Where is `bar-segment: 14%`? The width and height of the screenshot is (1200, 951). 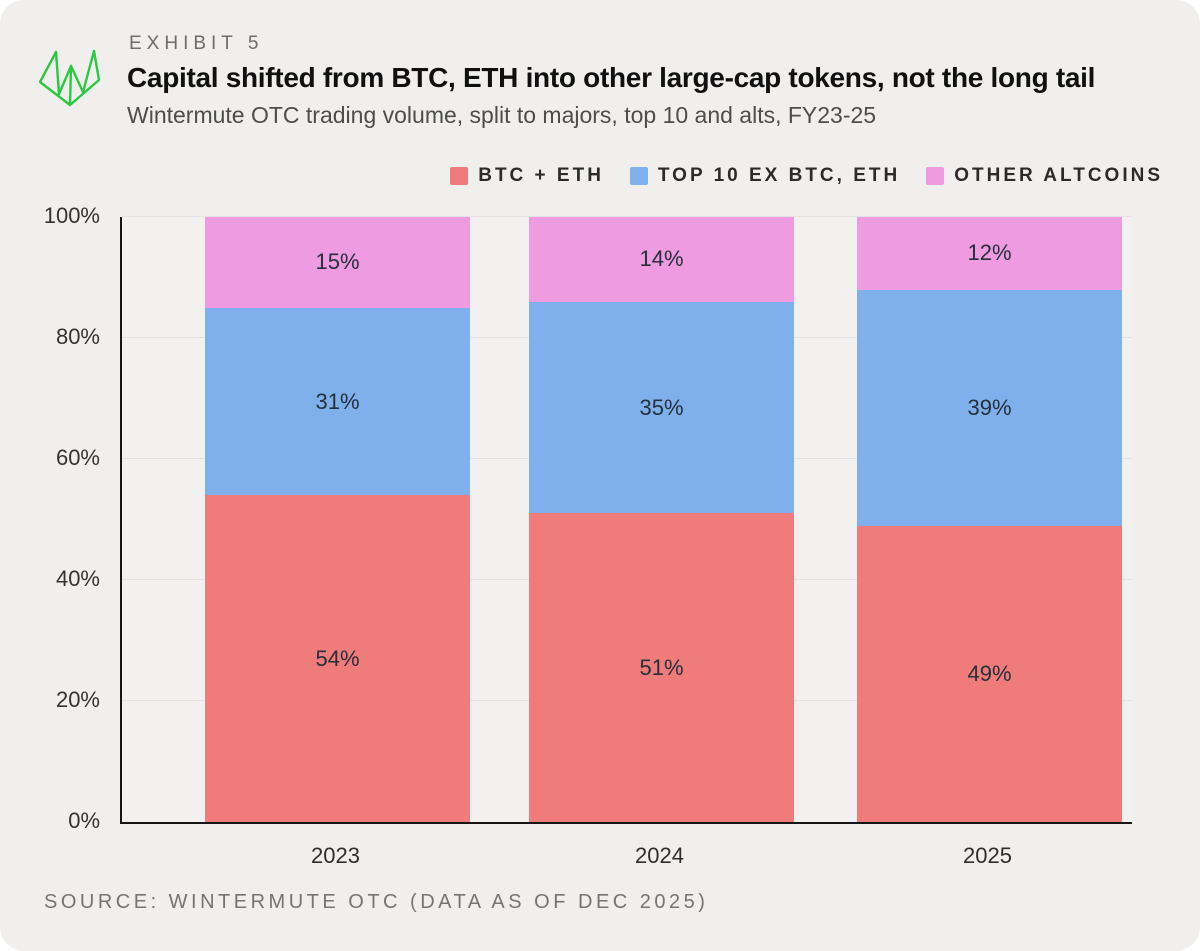
bar-segment: 14% is located at coordinates (661, 259).